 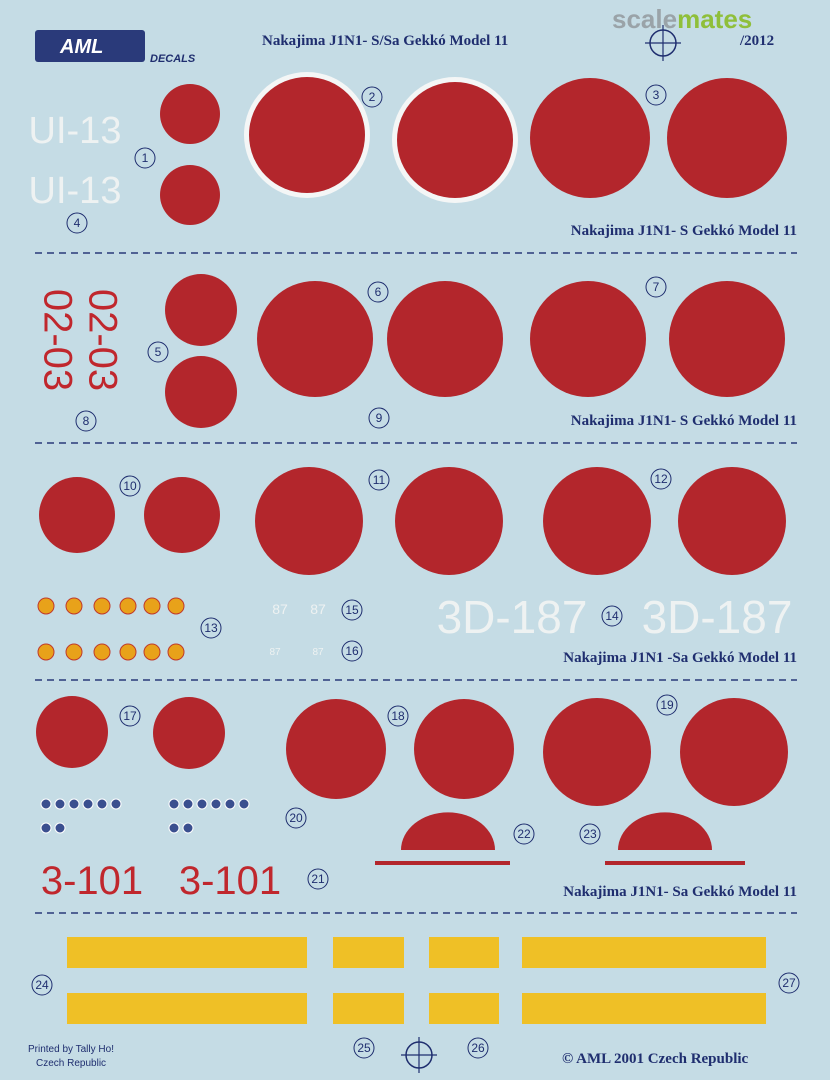 I want to click on register-cross, so click(x=663, y=43).